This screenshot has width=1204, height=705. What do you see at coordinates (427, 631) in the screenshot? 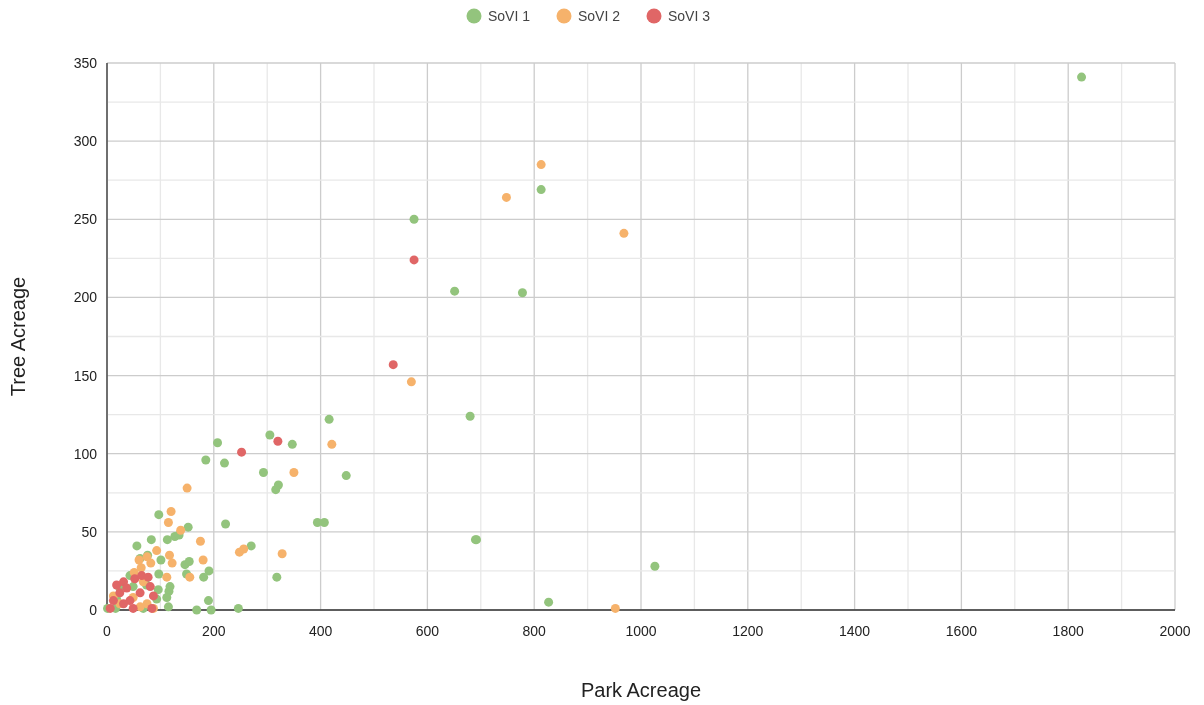
I see `x-tick-label: 600` at bounding box center [427, 631].